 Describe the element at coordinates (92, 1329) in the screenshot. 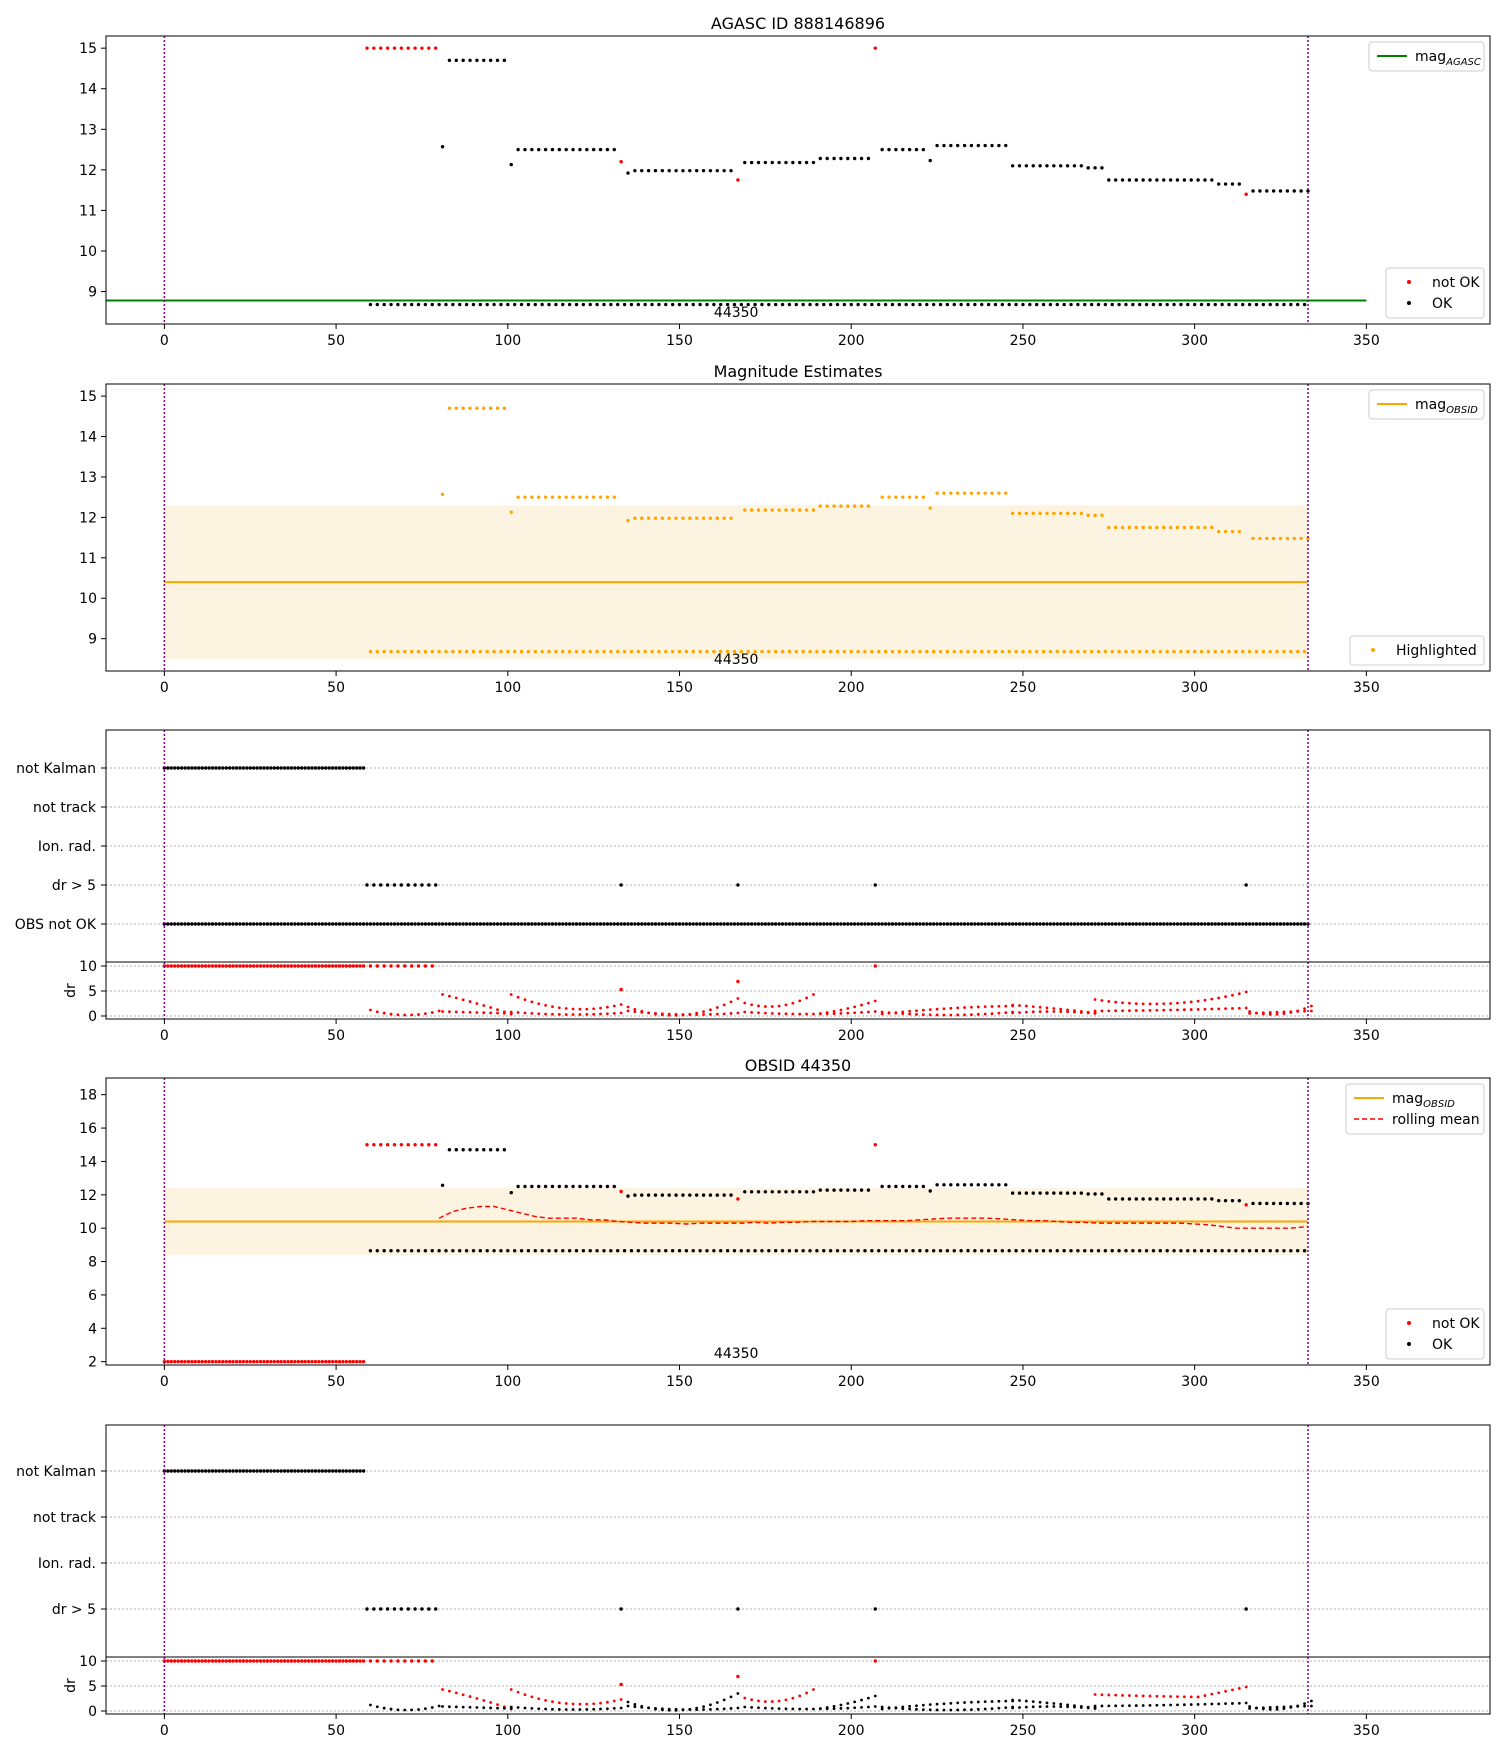

I see `y-tick-label: 4` at that location.